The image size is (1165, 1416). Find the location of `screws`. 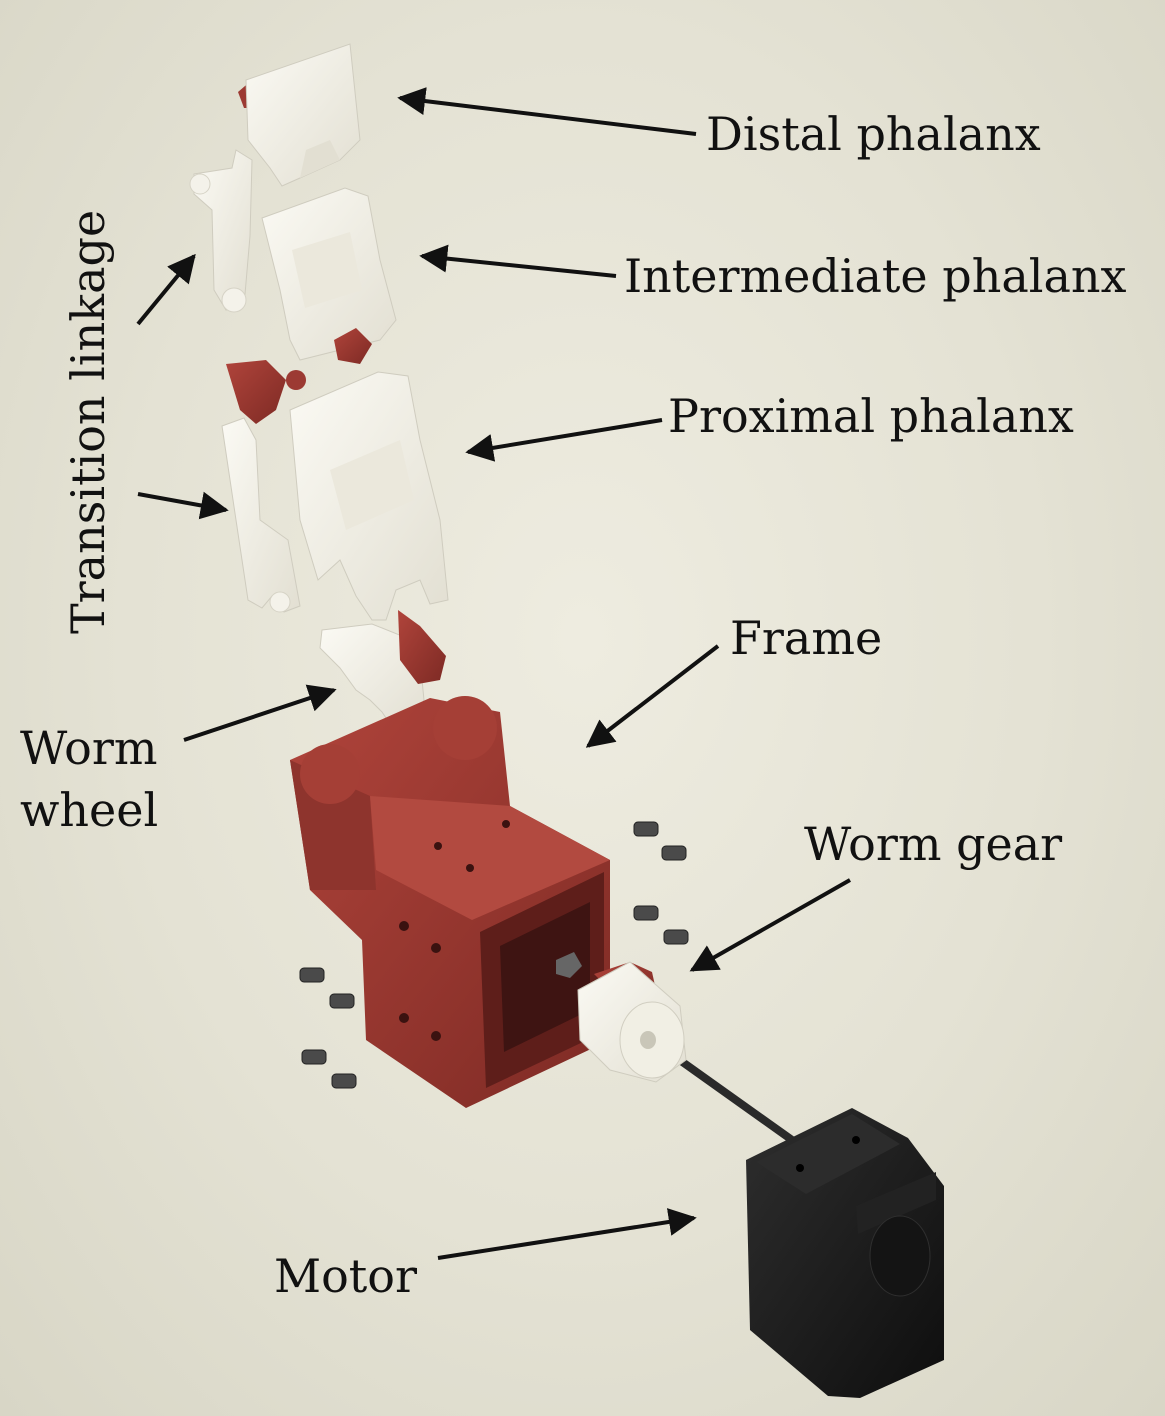

screws is located at coordinates (494, 955).